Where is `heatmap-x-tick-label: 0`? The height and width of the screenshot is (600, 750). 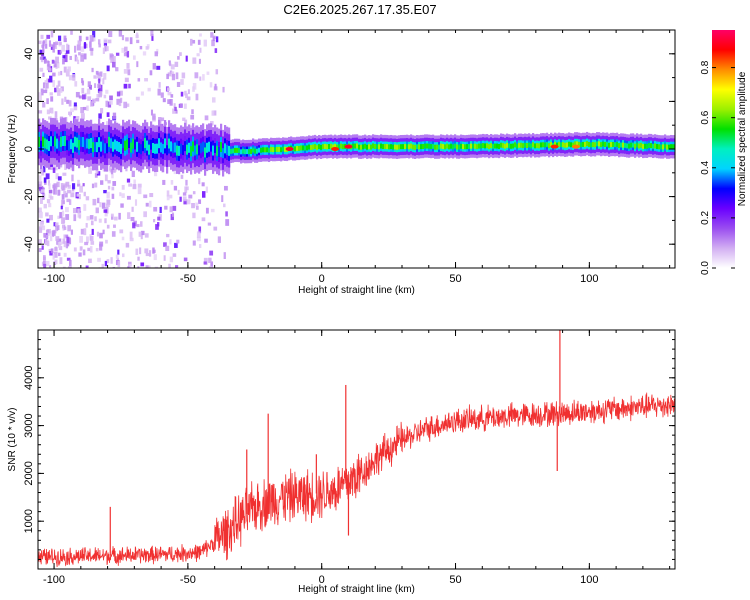
heatmap-x-tick-label: 0 is located at coordinates (322, 279).